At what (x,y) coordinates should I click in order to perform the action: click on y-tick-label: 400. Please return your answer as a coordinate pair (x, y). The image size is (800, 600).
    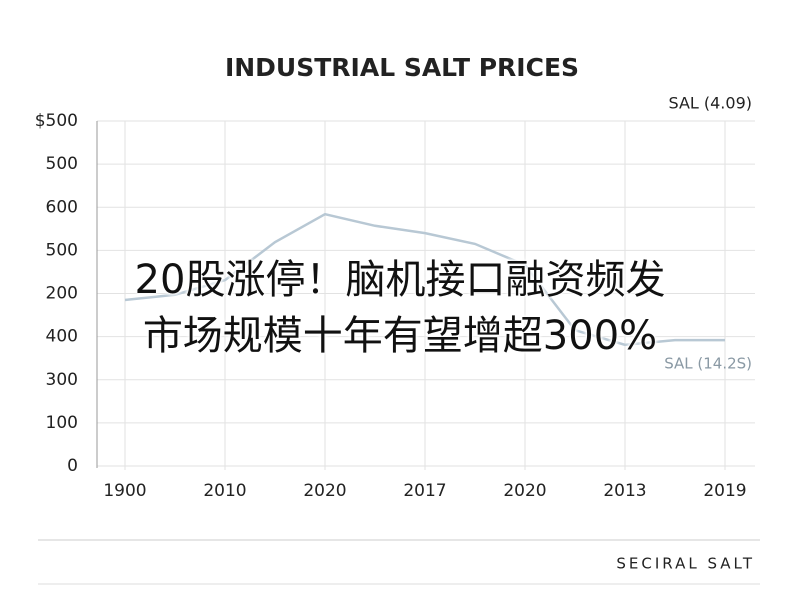
    Looking at the image, I should click on (62, 337).